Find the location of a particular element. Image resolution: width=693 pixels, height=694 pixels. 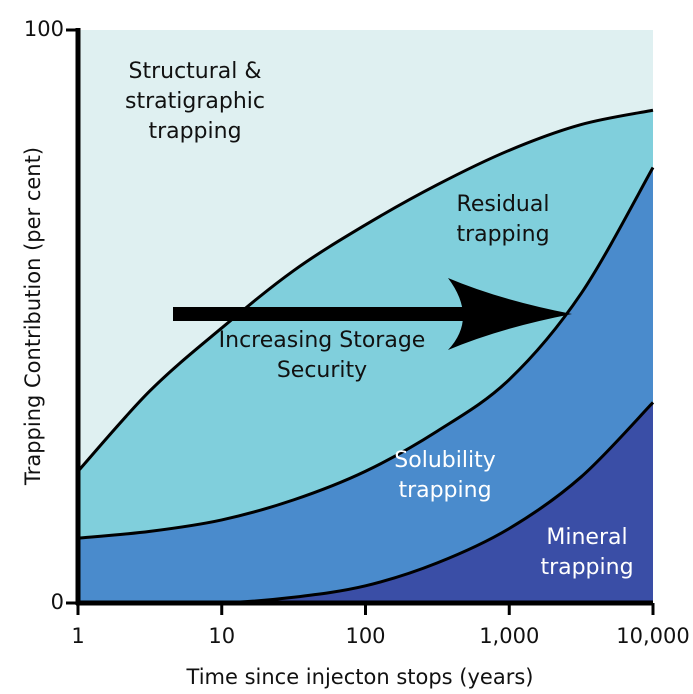

region-label: Mineral trapping is located at coordinates (587, 552).